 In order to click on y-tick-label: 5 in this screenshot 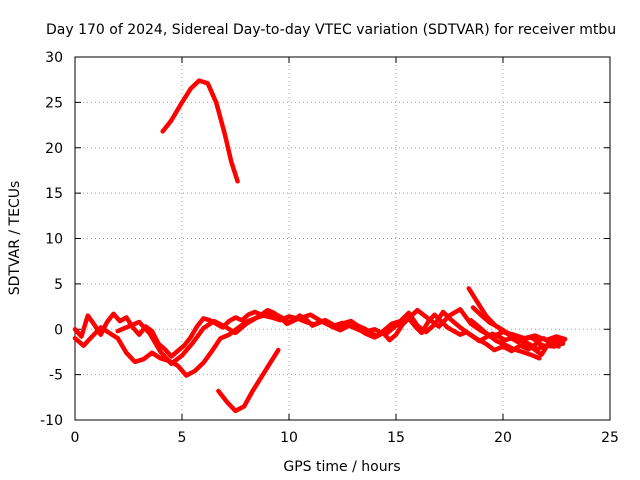, I will do `click(58, 285)`.